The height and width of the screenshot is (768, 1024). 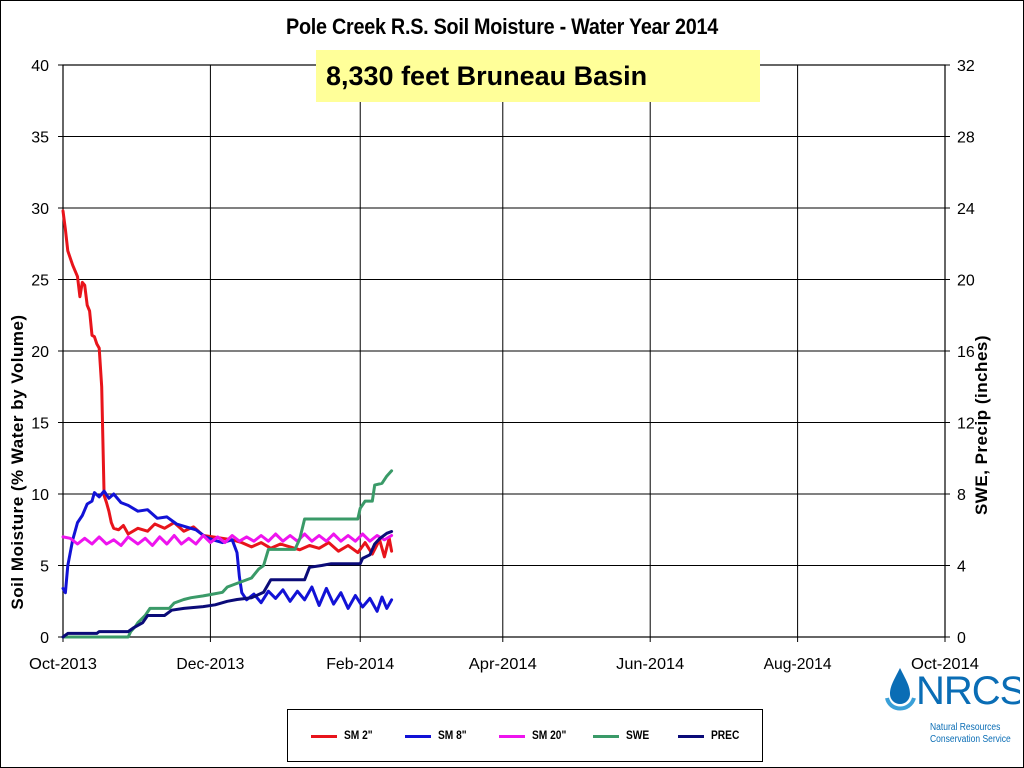 What do you see at coordinates (63, 664) in the screenshot?
I see `x-tick-label: Oct-2013` at bounding box center [63, 664].